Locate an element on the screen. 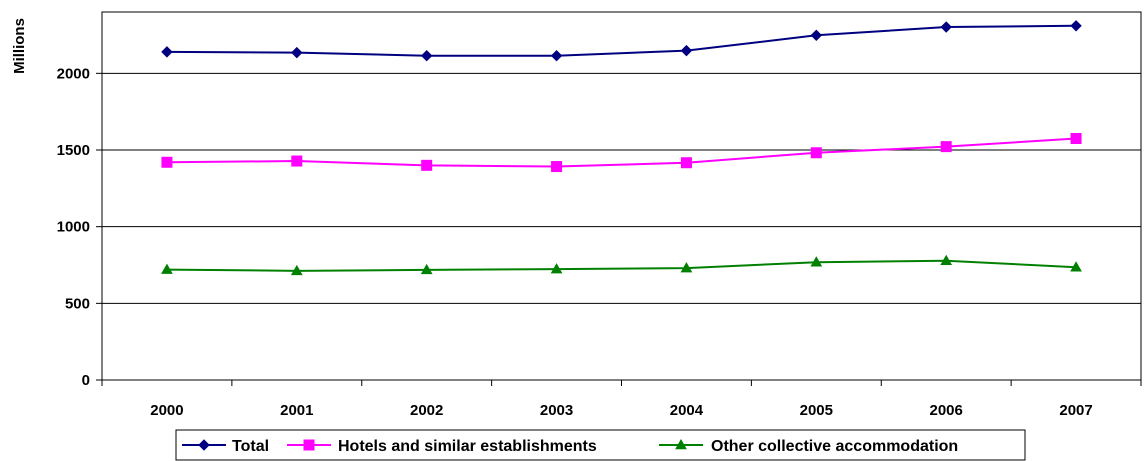 The image size is (1144, 461). x-tick-label: 2007 is located at coordinates (1075, 410).